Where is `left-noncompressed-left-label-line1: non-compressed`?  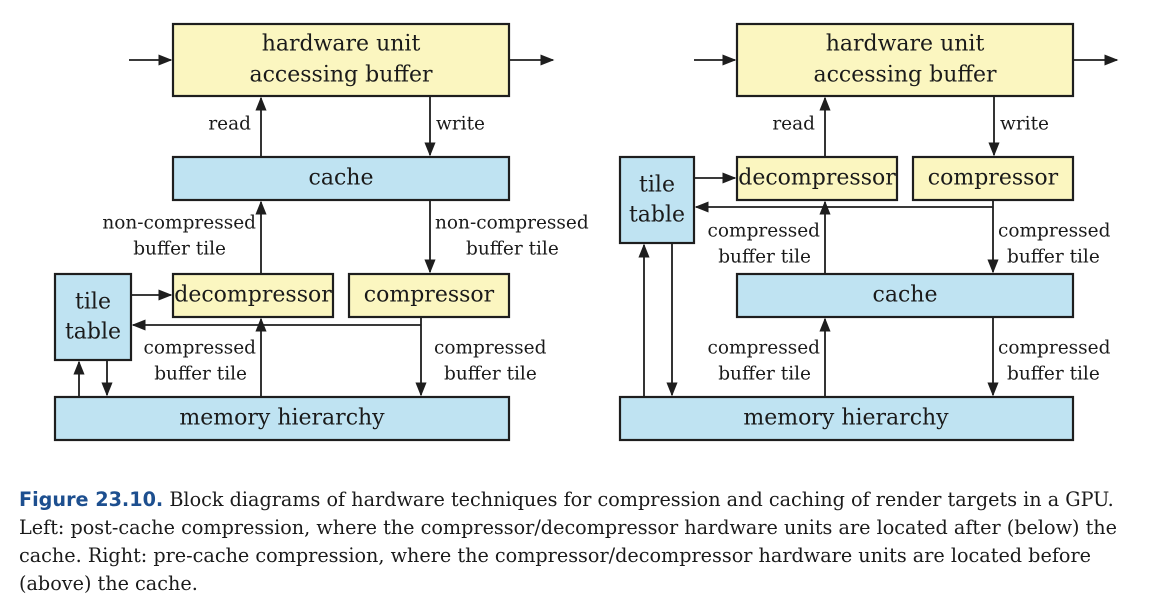 left-noncompressed-left-label-line1: non-compressed is located at coordinates (179, 223).